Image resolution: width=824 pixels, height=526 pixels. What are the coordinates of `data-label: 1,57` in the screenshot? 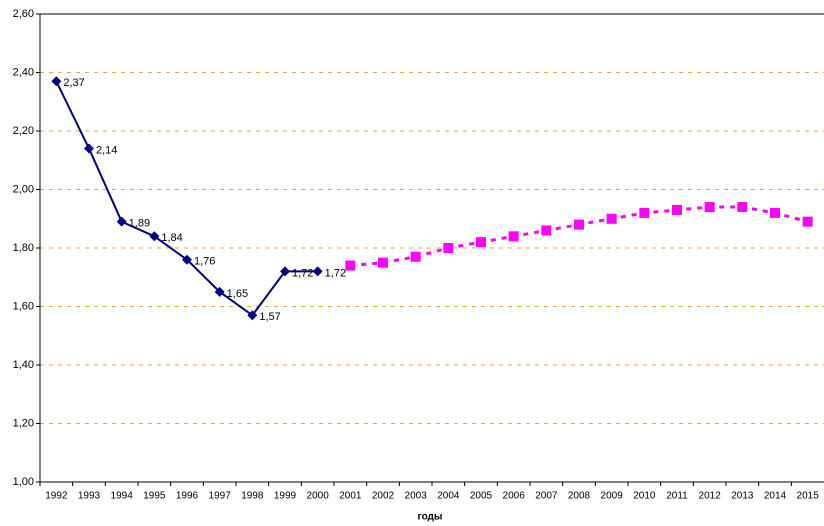 It's located at (269, 317).